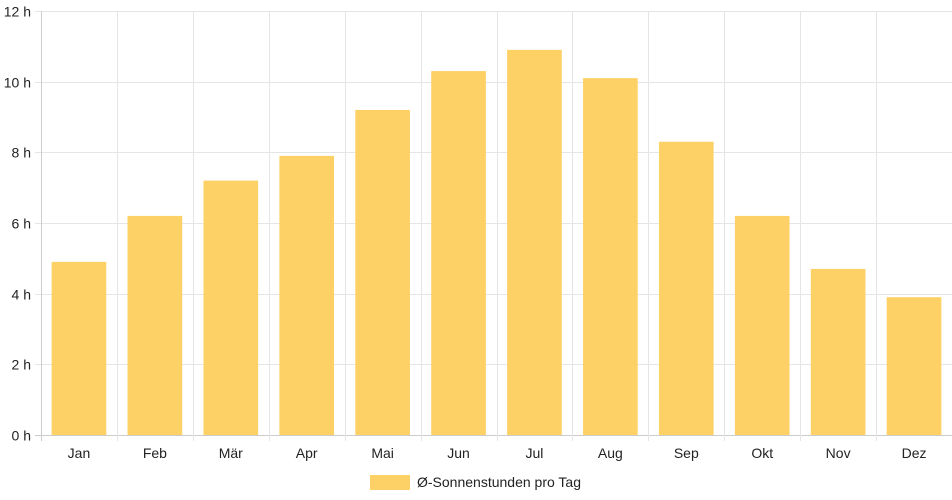  I want to click on bar-okt, so click(762, 325).